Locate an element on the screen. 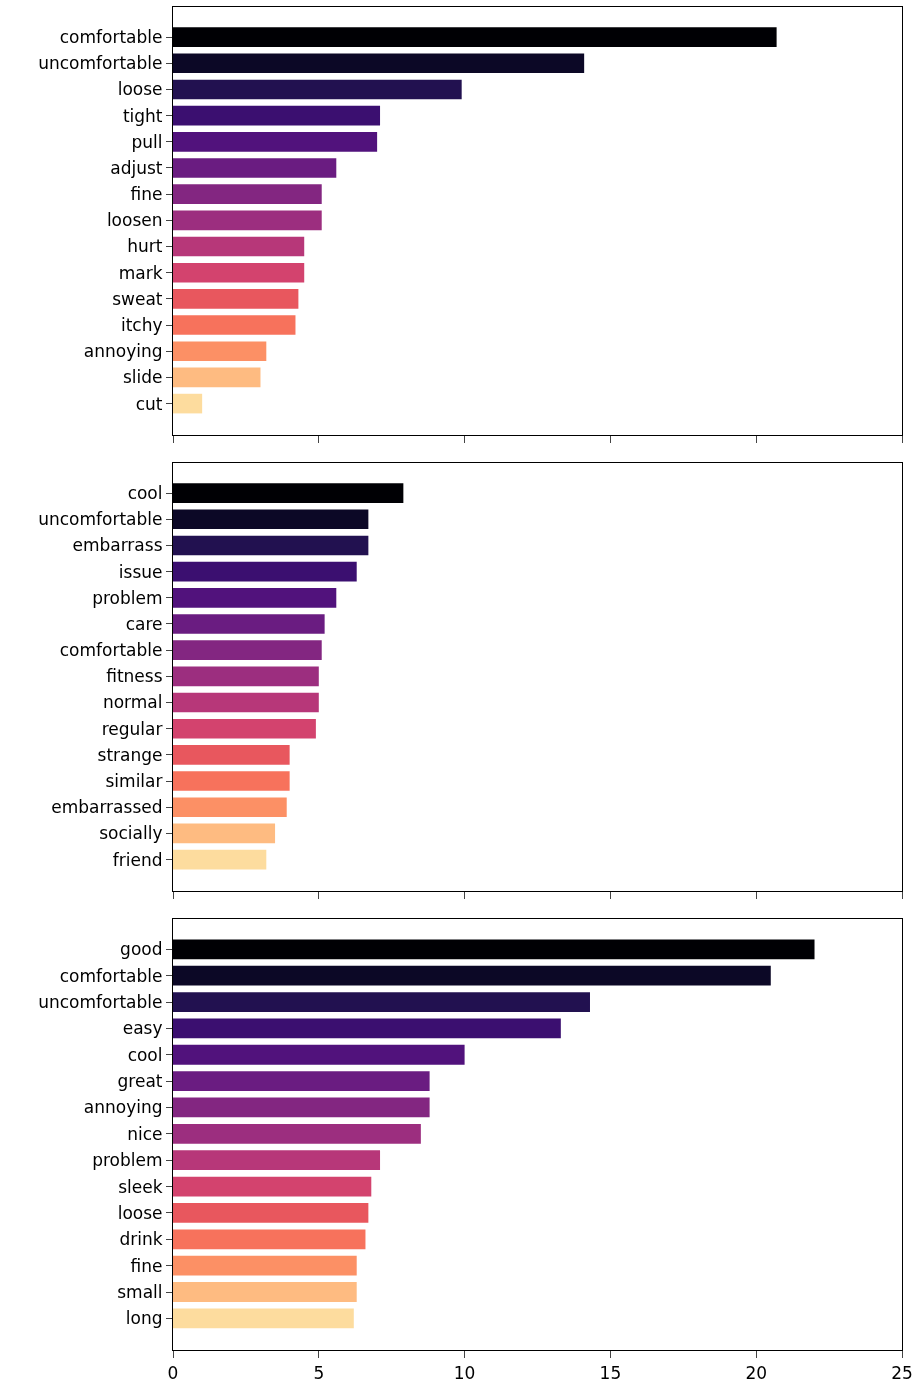 The height and width of the screenshot is (1387, 915). y-tick-label: embarrass is located at coordinates (117, 545).